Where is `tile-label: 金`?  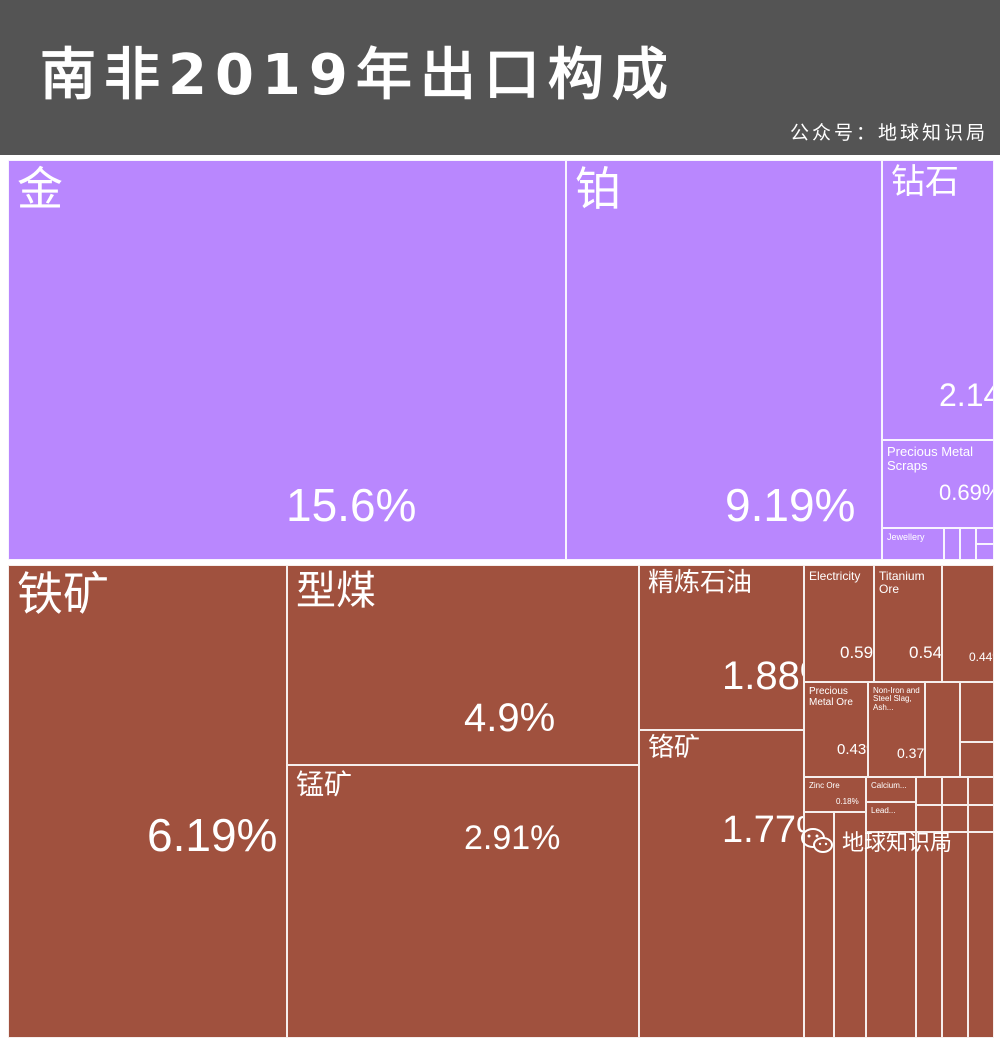
tile-label: 金 is located at coordinates (40, 189).